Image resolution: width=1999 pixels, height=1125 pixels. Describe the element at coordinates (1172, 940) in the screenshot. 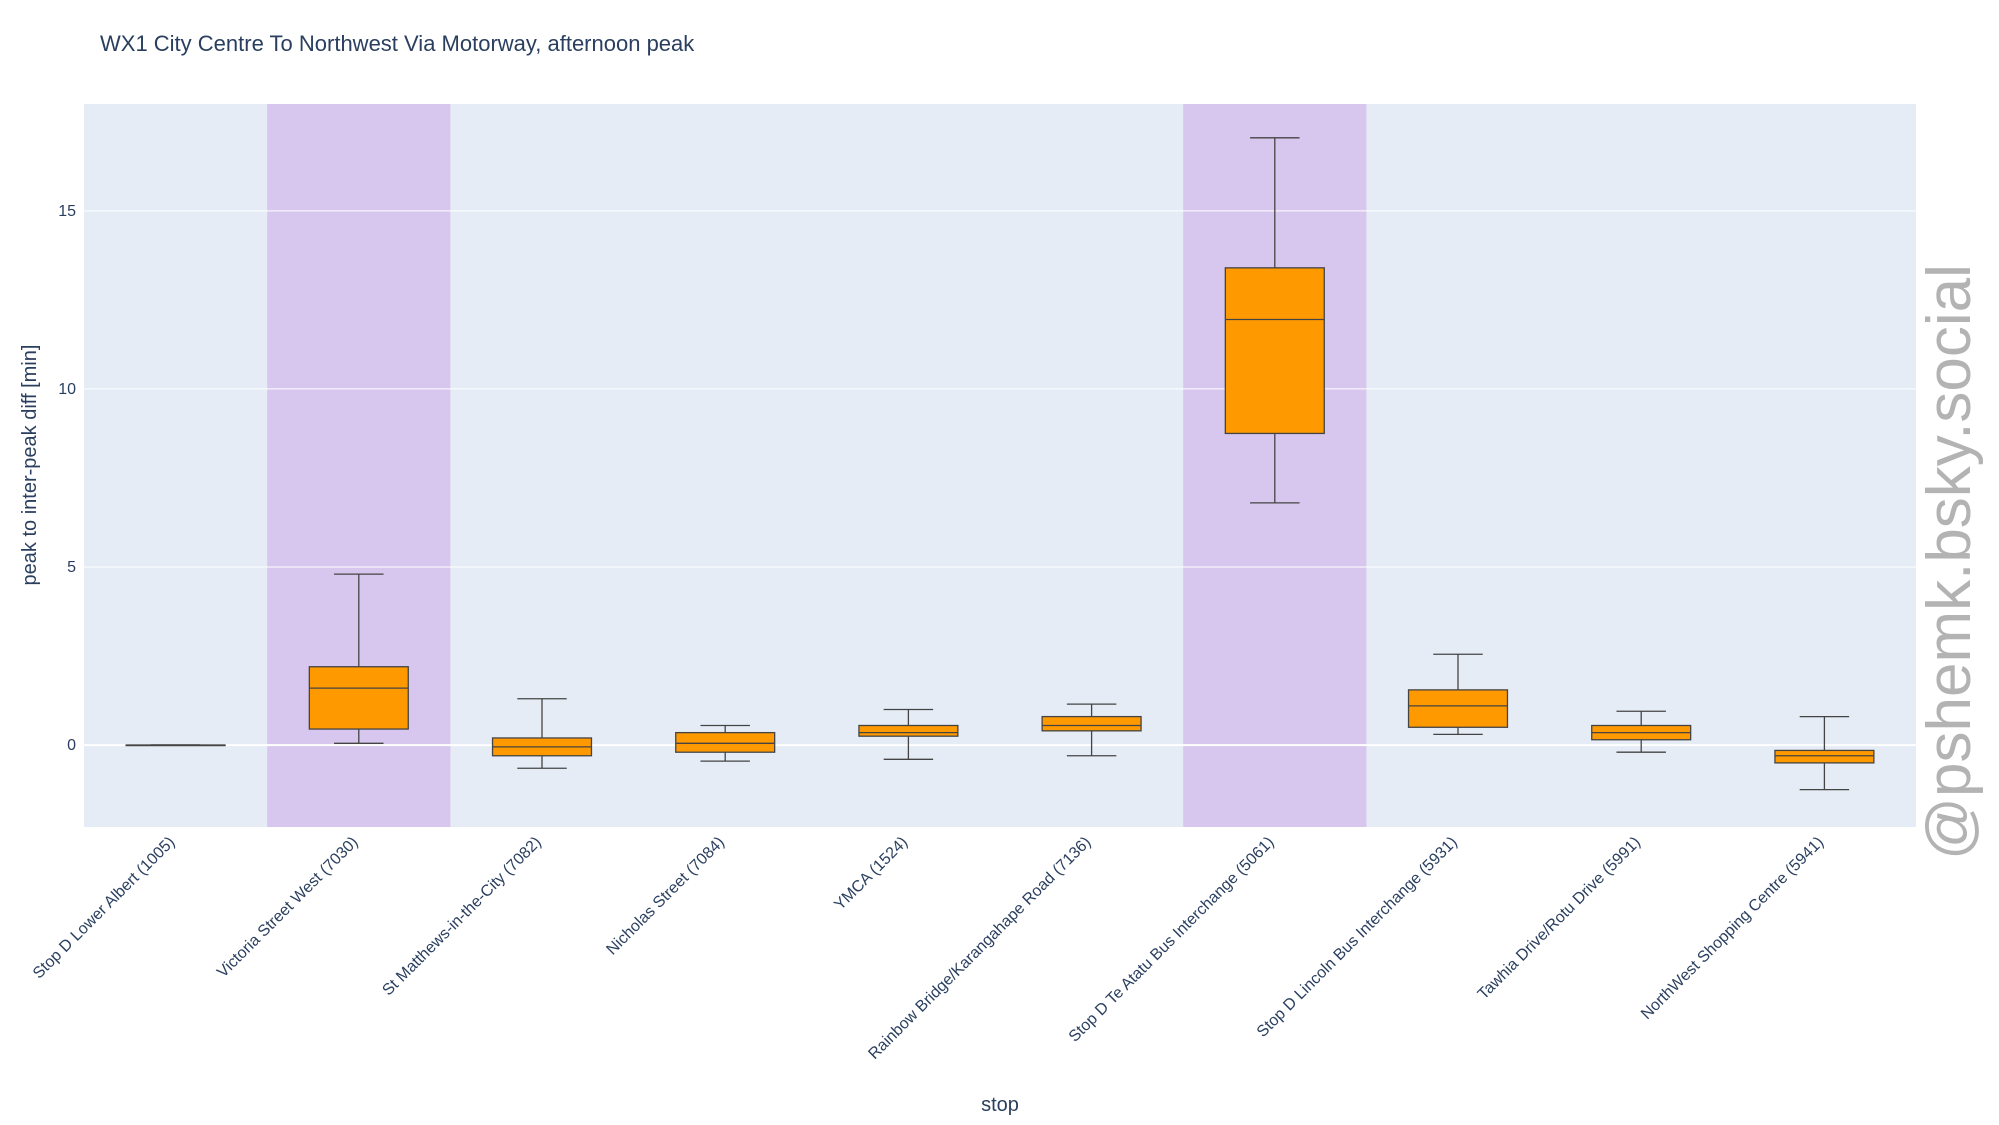

I see `x-tick-label: Stop D Te Atatu Bus Interchange (5061)` at that location.